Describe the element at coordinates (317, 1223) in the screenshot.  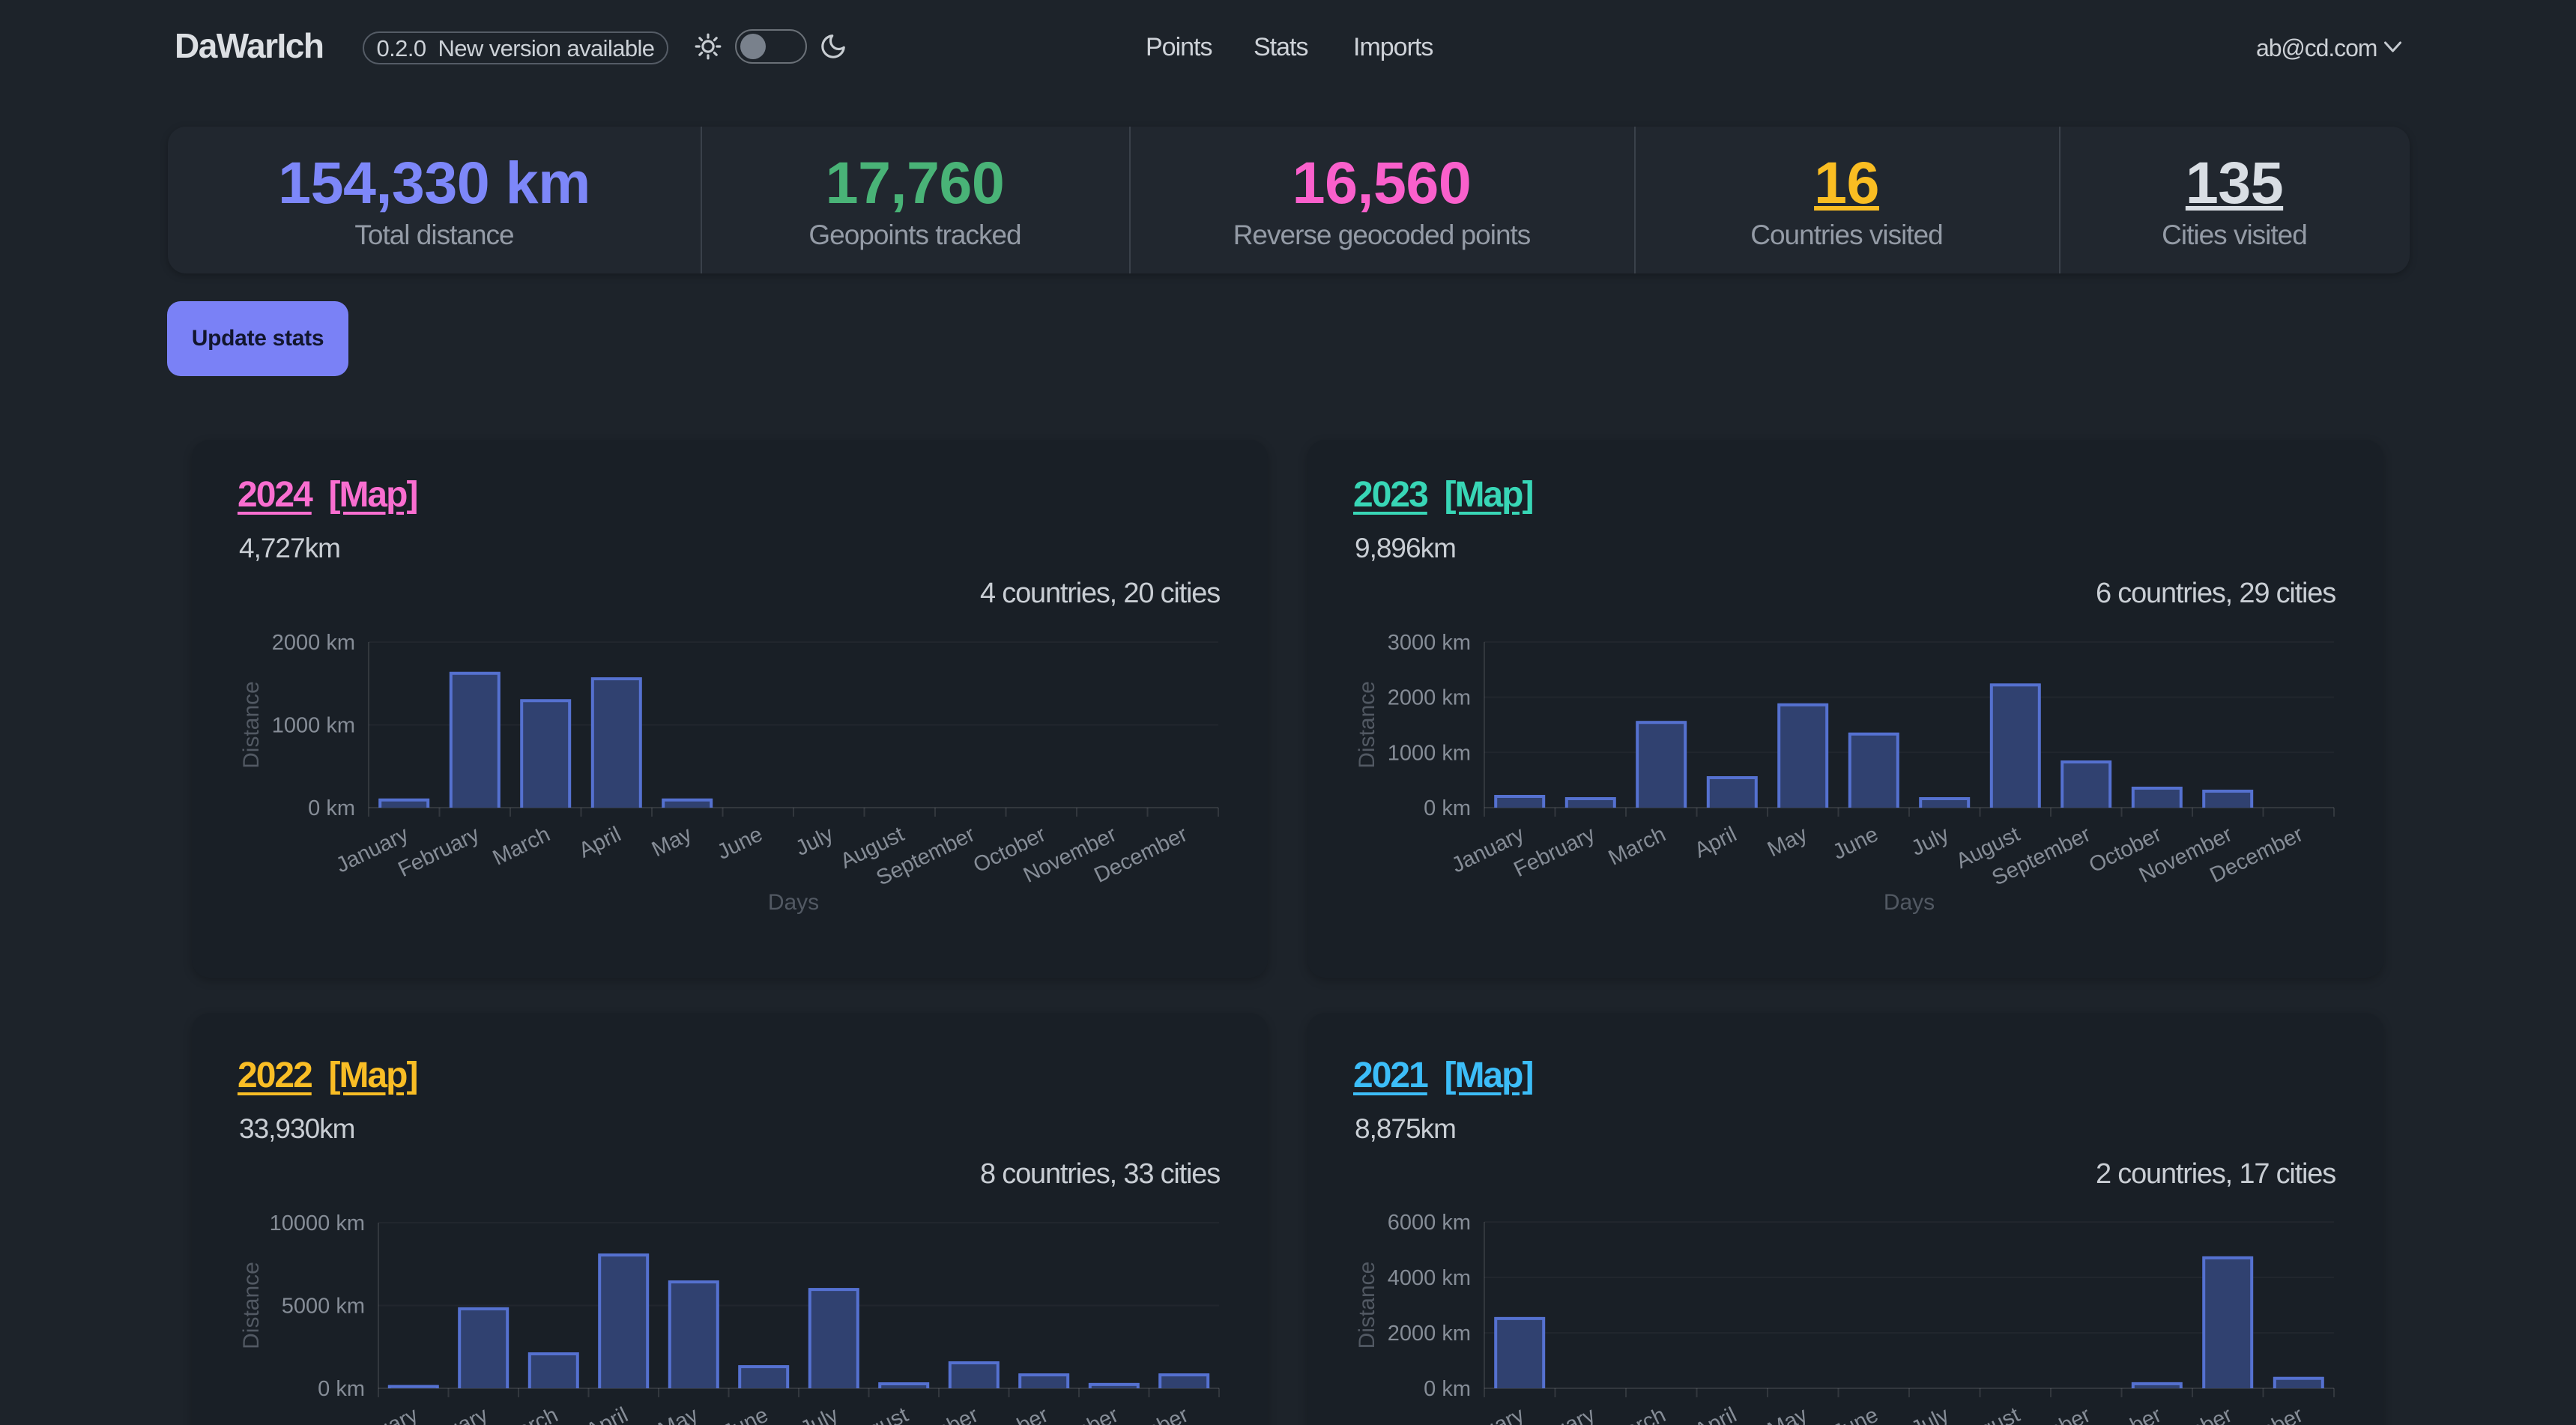
I see `svg-text: 10000 km` at that location.